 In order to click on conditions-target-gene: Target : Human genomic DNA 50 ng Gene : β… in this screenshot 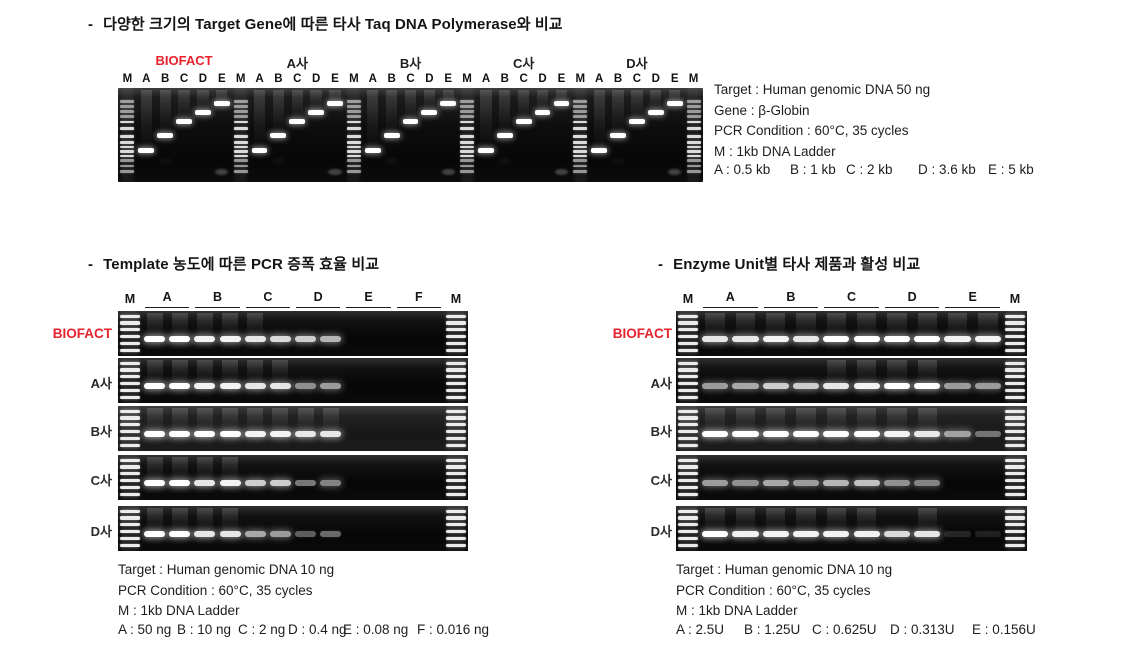, I will do `click(822, 121)`.